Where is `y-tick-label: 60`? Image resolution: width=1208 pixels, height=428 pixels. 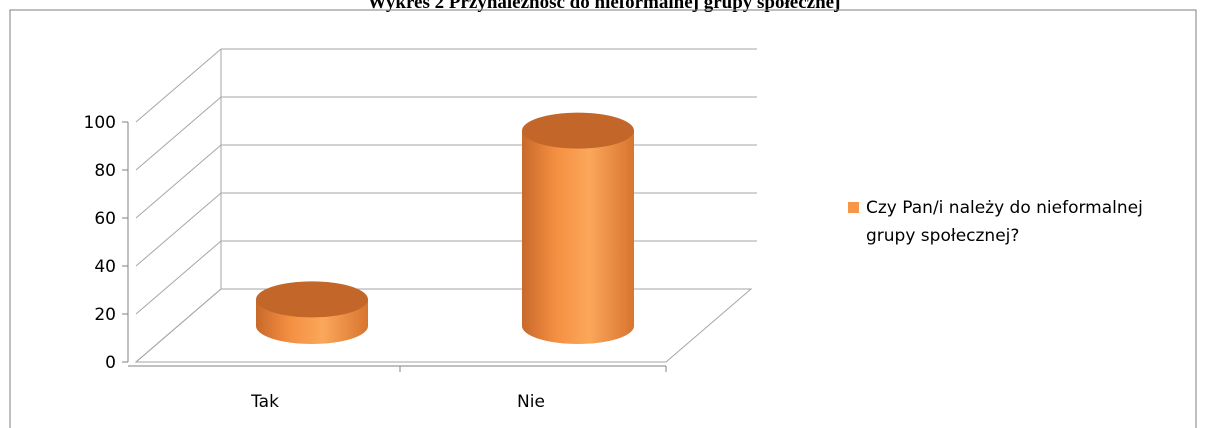
y-tick-label: 60 is located at coordinates (105, 219).